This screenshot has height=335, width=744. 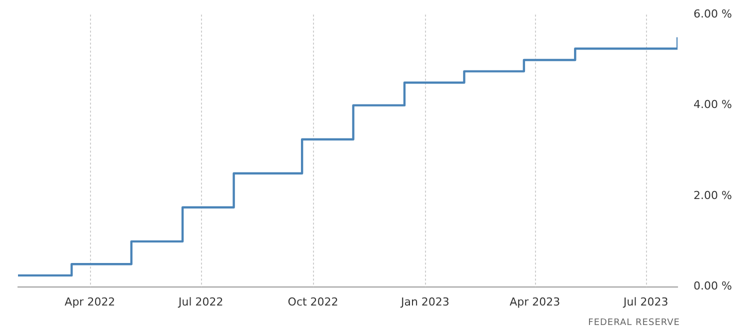 I want to click on text: FEDERAL RESERVE, so click(x=633, y=323).